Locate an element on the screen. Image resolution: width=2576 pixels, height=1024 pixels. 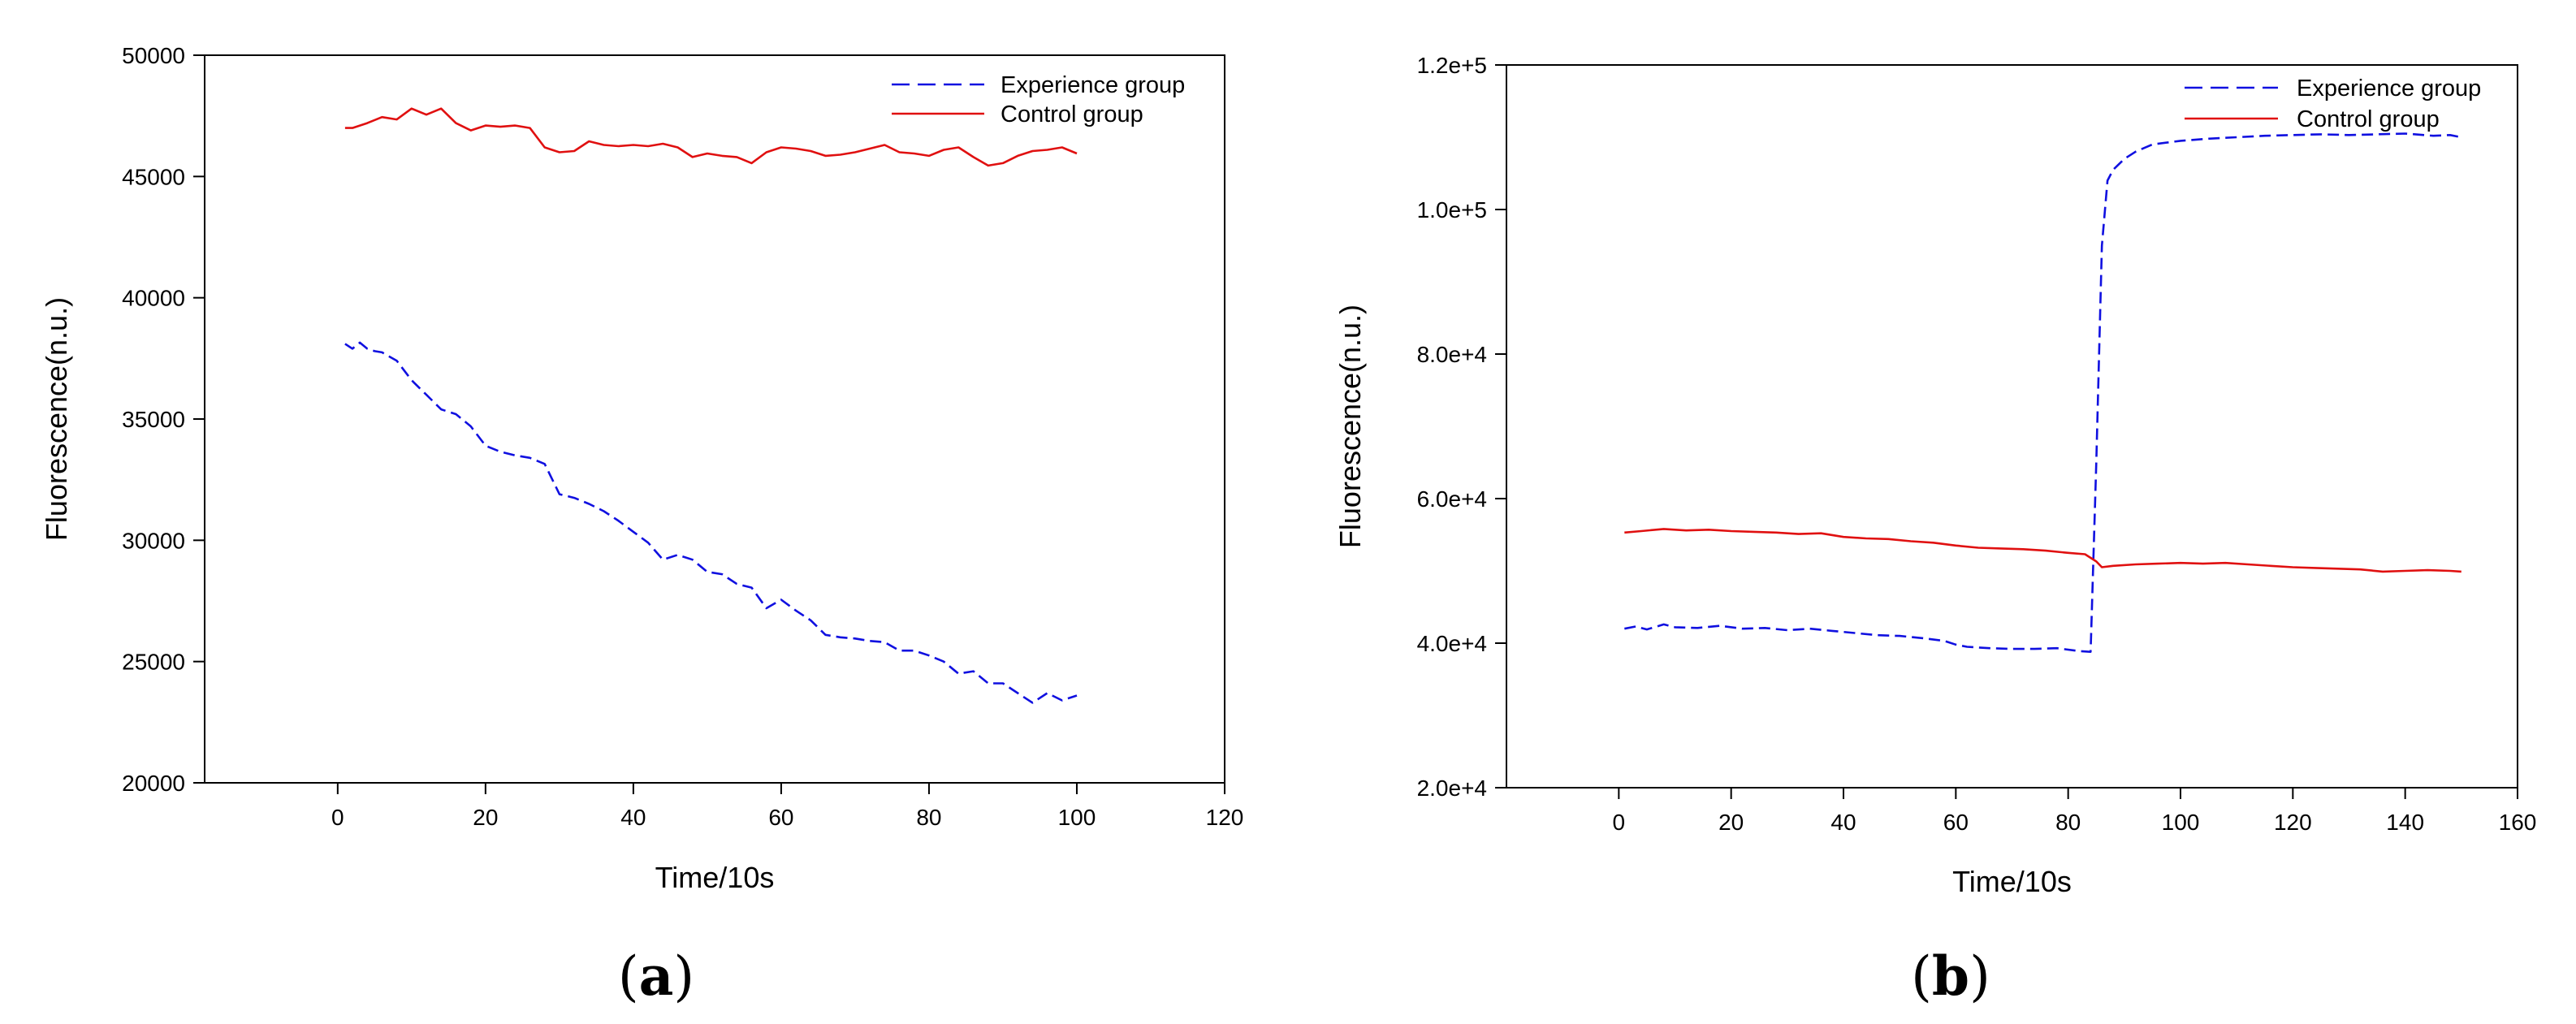
y-tick-label: 35000 is located at coordinates (154, 419).